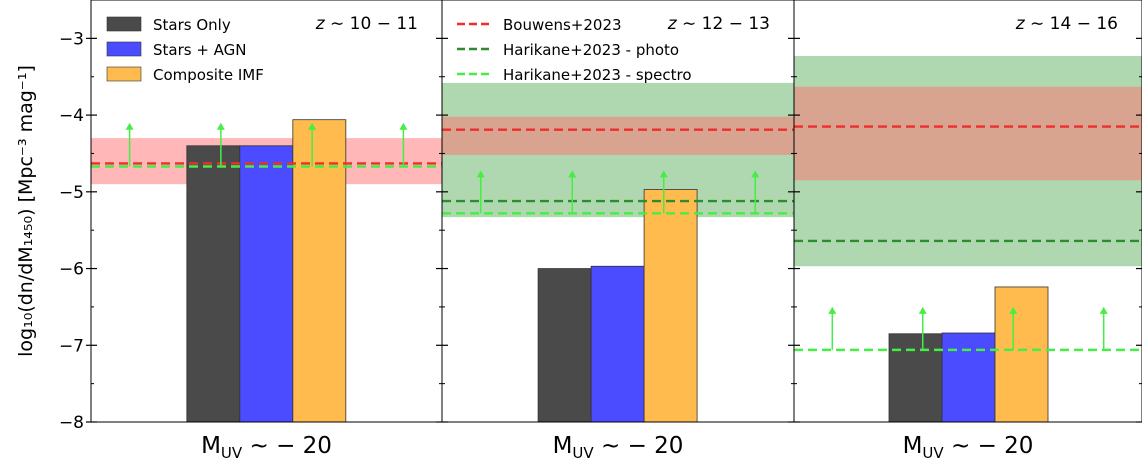 Image resolution: width=1142 pixels, height=458 pixels. Describe the element at coordinates (192, 25) in the screenshot. I see `legend-label: Stars Only` at that location.